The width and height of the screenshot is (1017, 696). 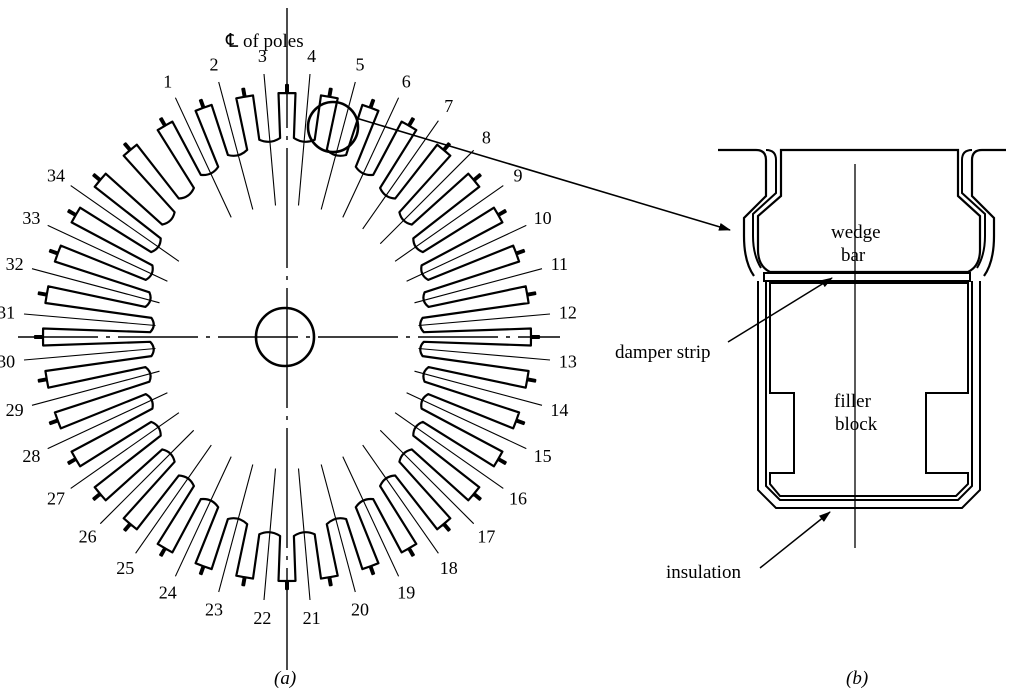 I want to click on detail-highlight-circle, so click(x=333, y=127).